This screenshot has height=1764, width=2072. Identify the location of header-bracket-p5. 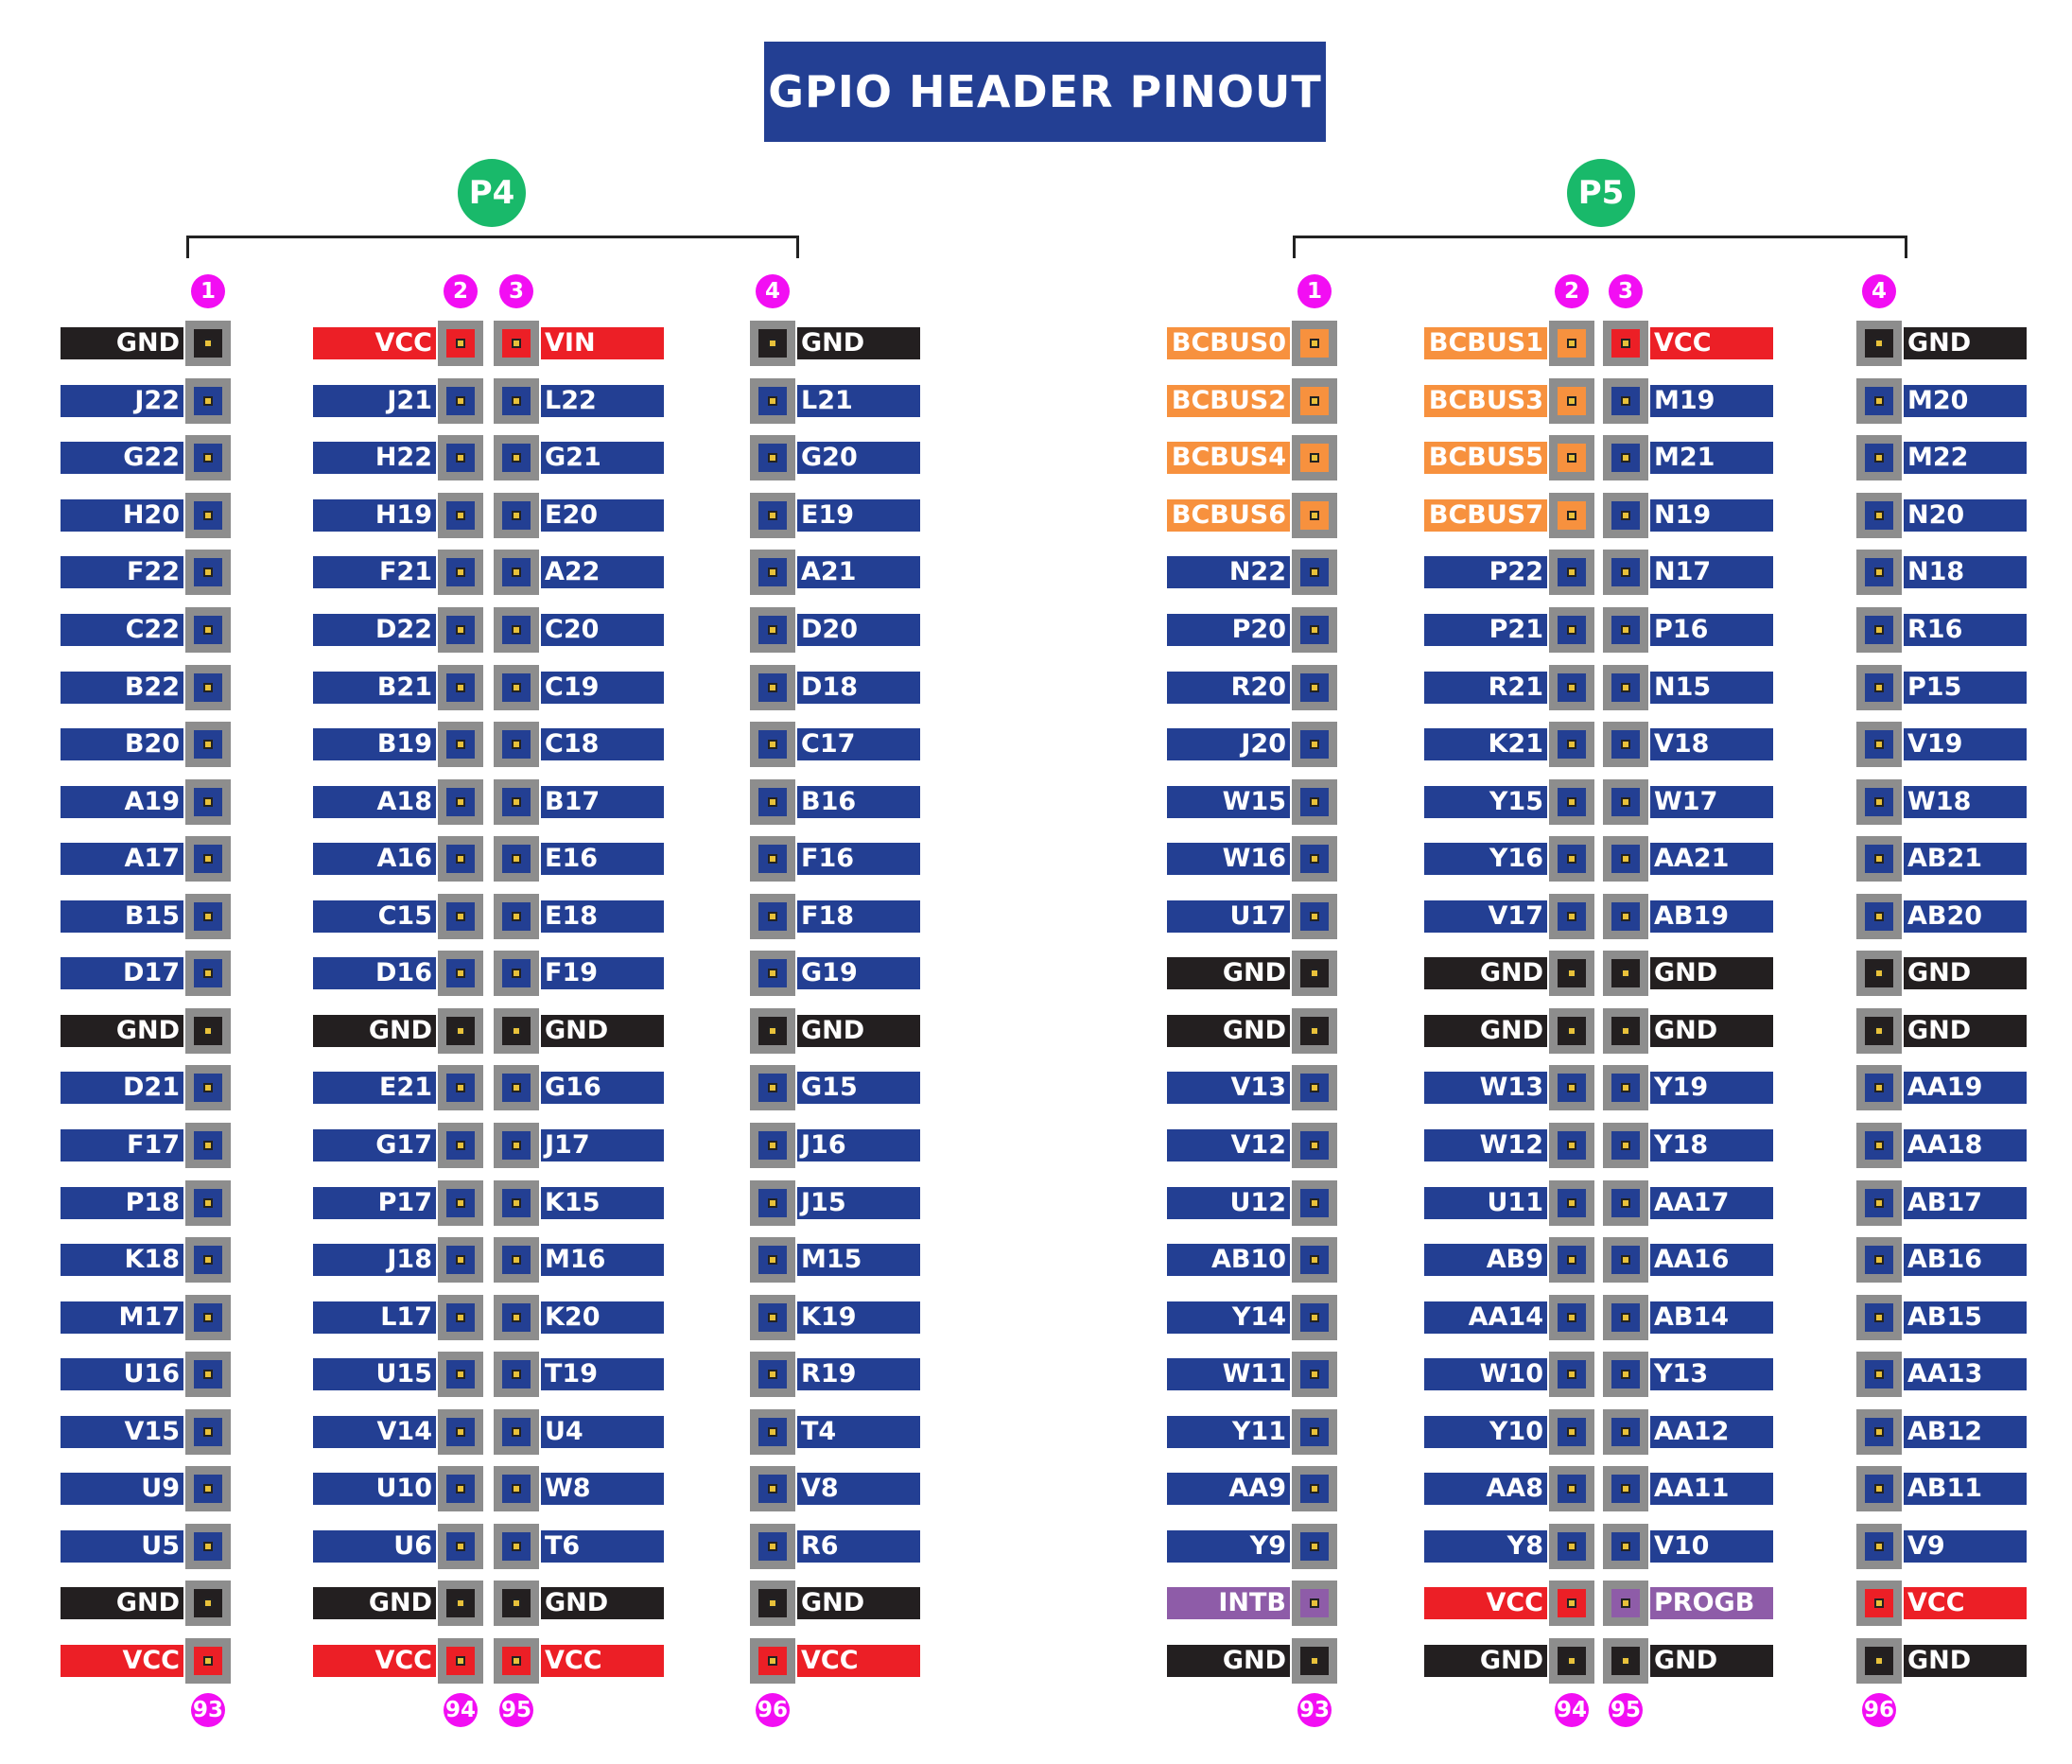
(1600, 237).